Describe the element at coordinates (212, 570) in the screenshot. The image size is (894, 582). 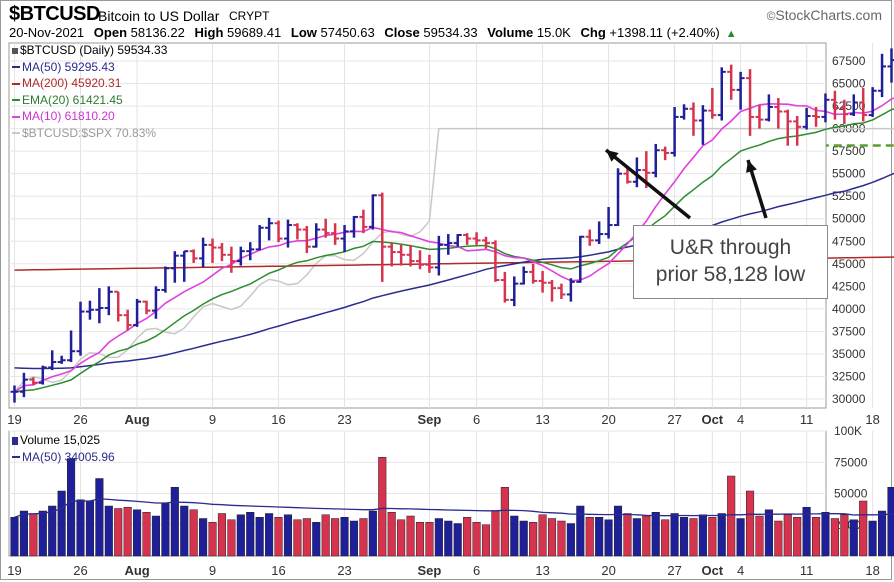
I see `x-tick-label-volume: 9` at that location.